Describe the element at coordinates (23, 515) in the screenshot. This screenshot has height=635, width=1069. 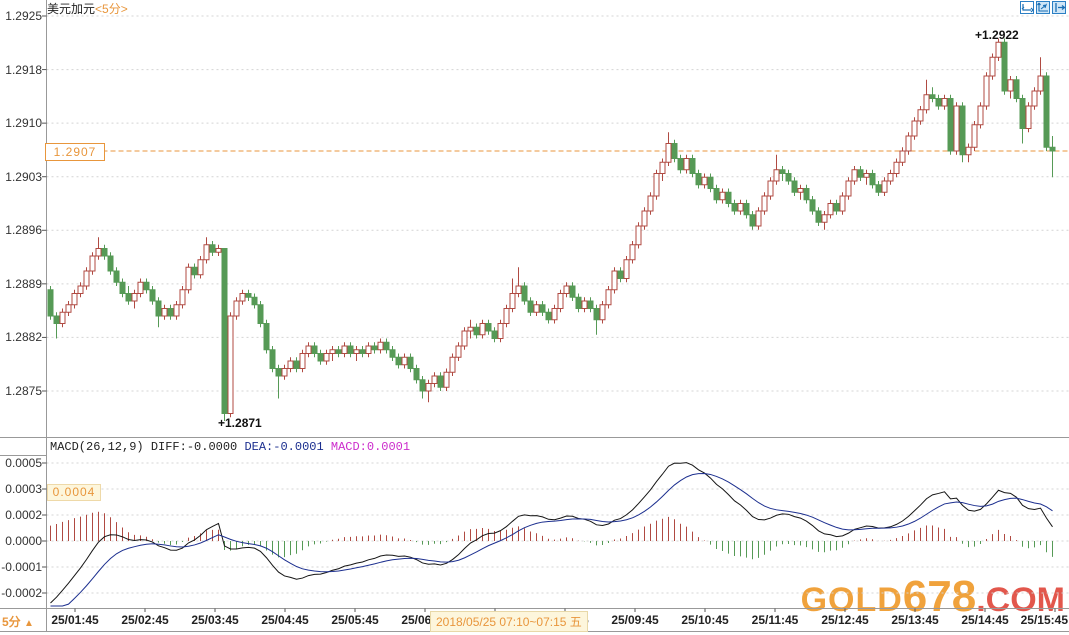
I see `macd-axis-label: 0.0002` at that location.